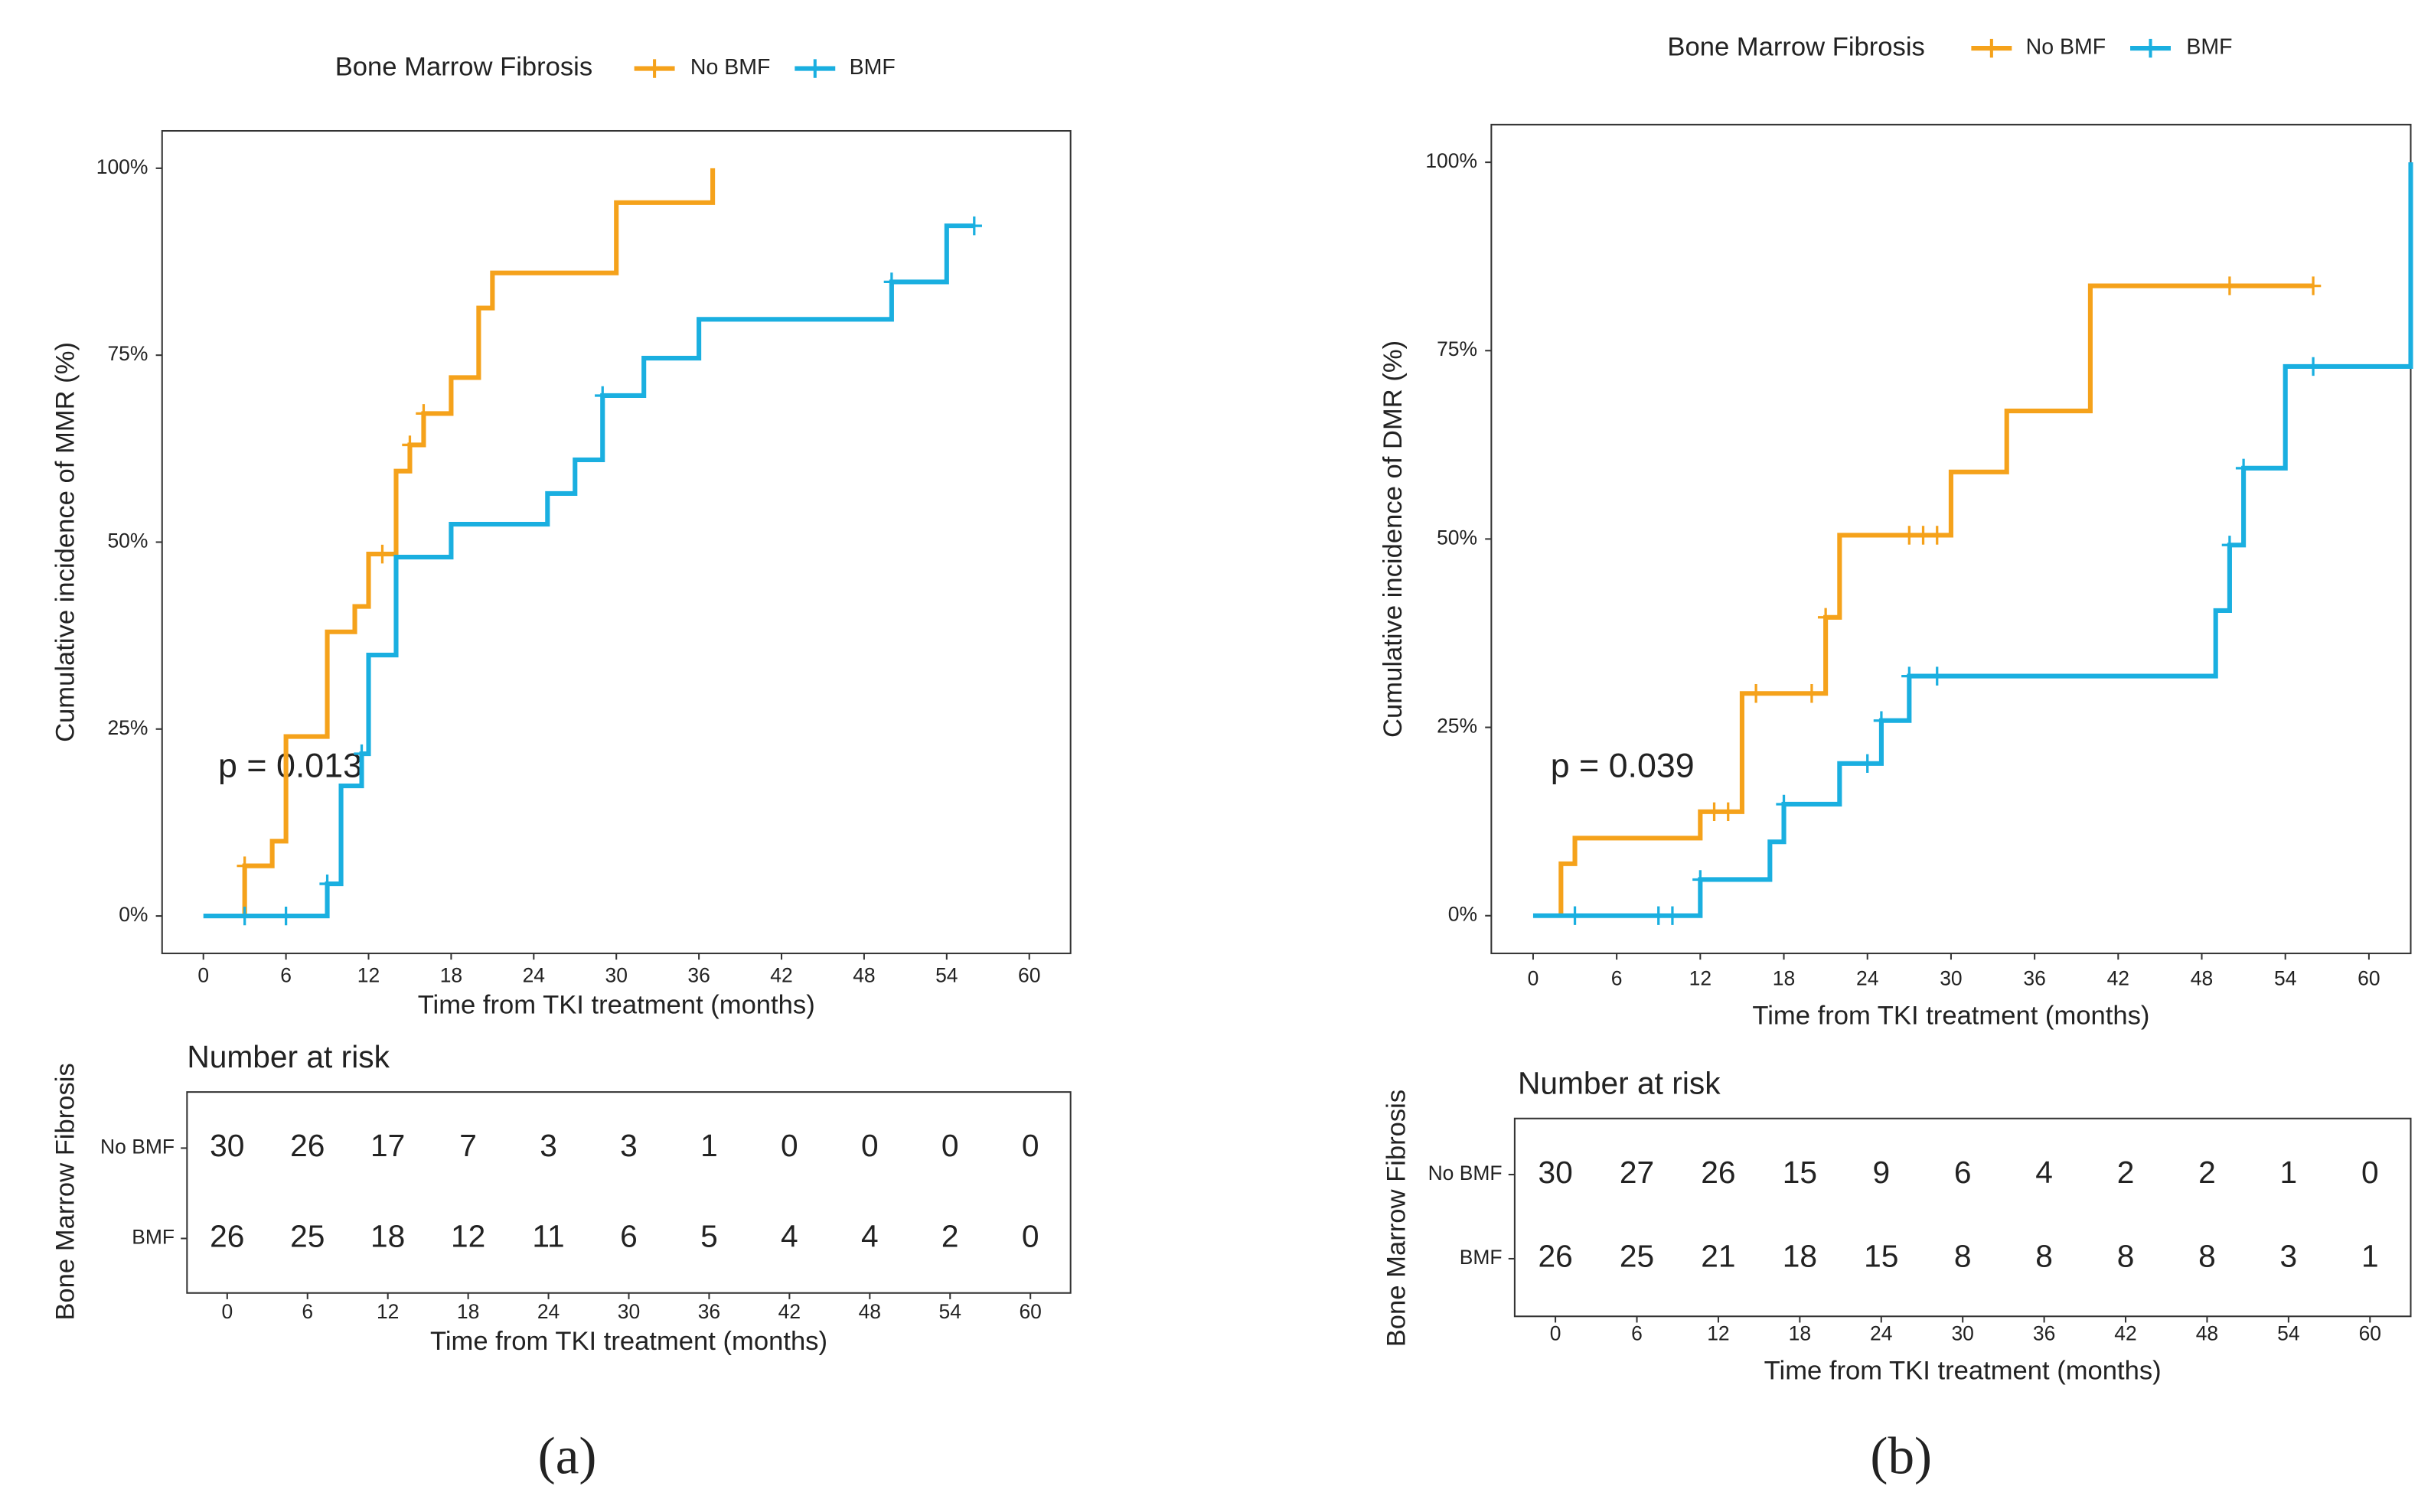 This screenshot has width=2431, height=1512. Describe the element at coordinates (548, 1235) in the screenshot. I see `risk-count: 11` at that location.